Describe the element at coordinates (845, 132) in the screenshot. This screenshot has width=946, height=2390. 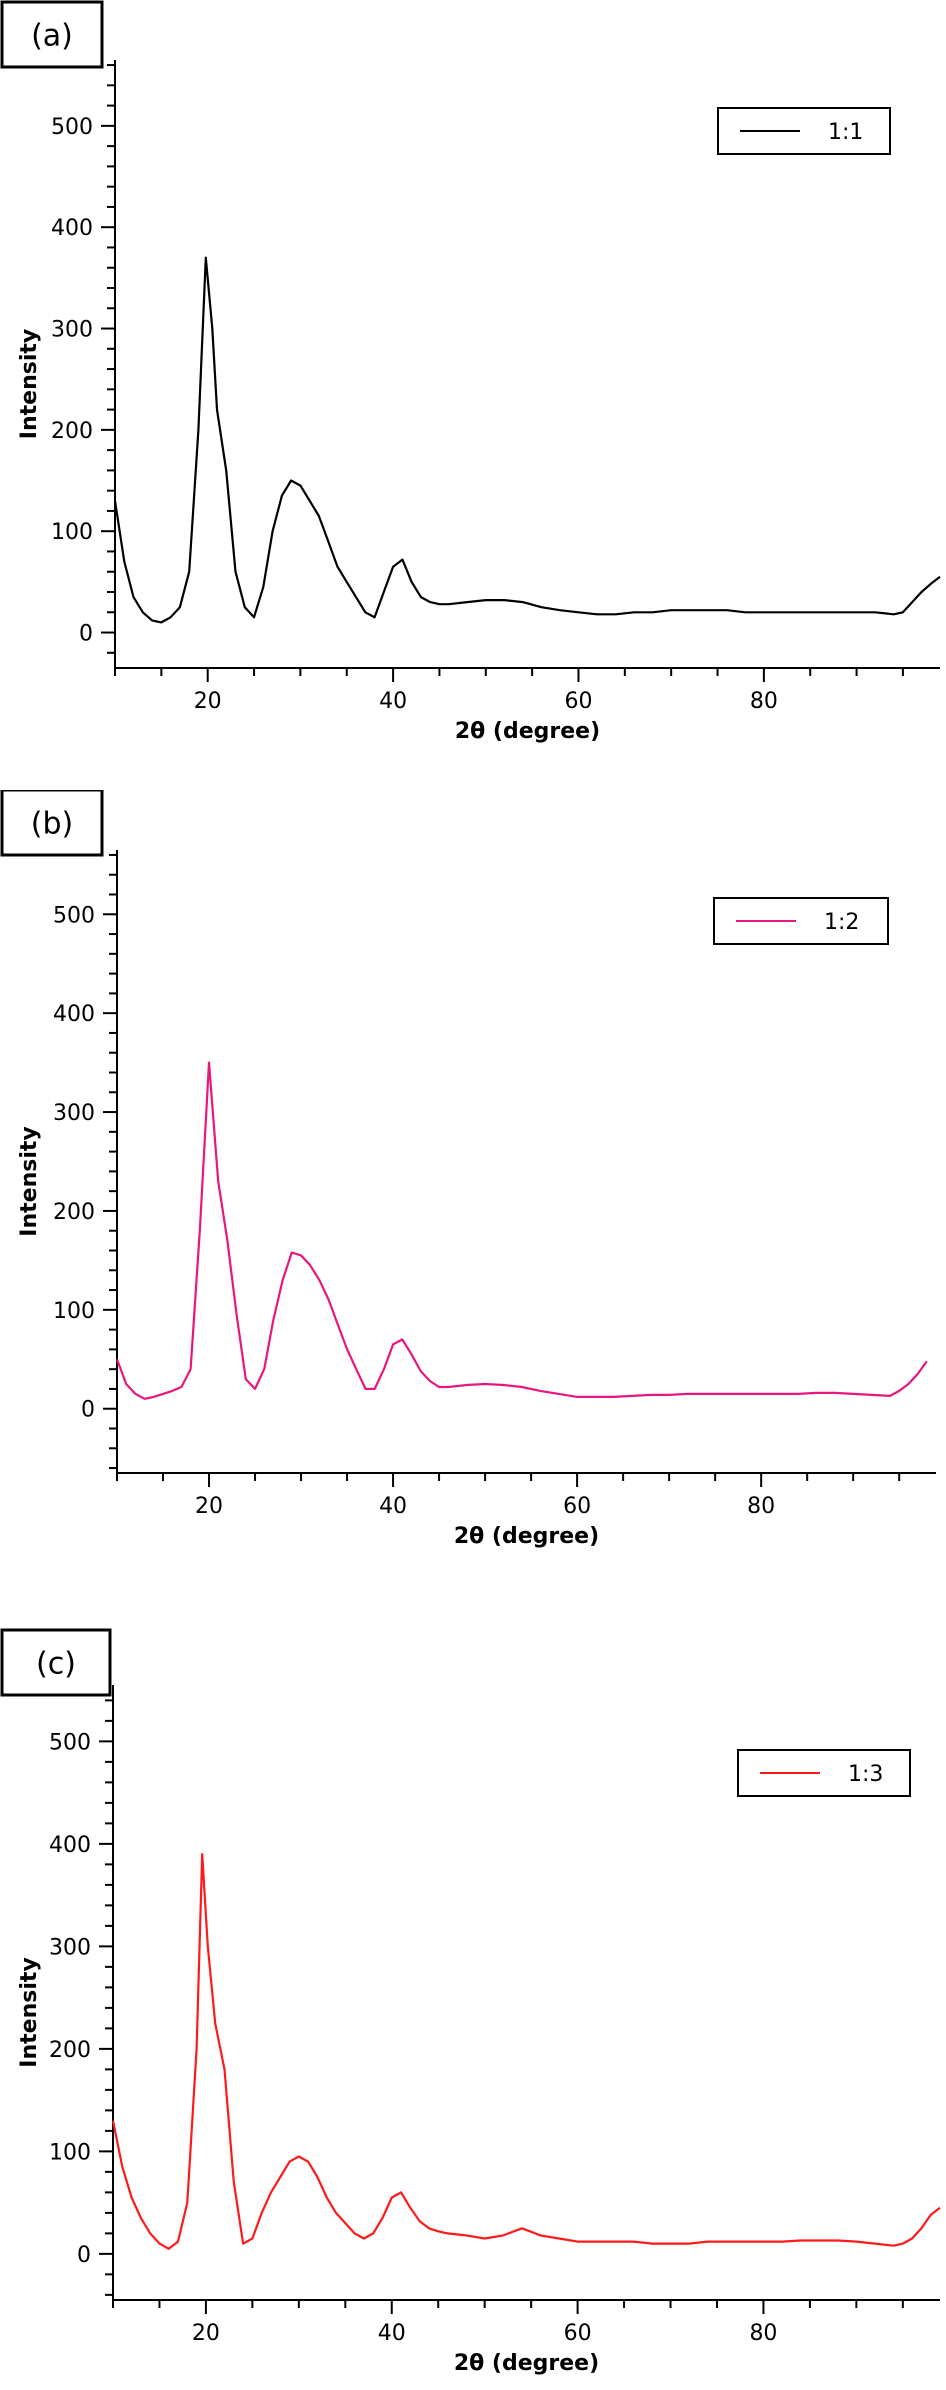
I see `legend-label: 1:1` at that location.